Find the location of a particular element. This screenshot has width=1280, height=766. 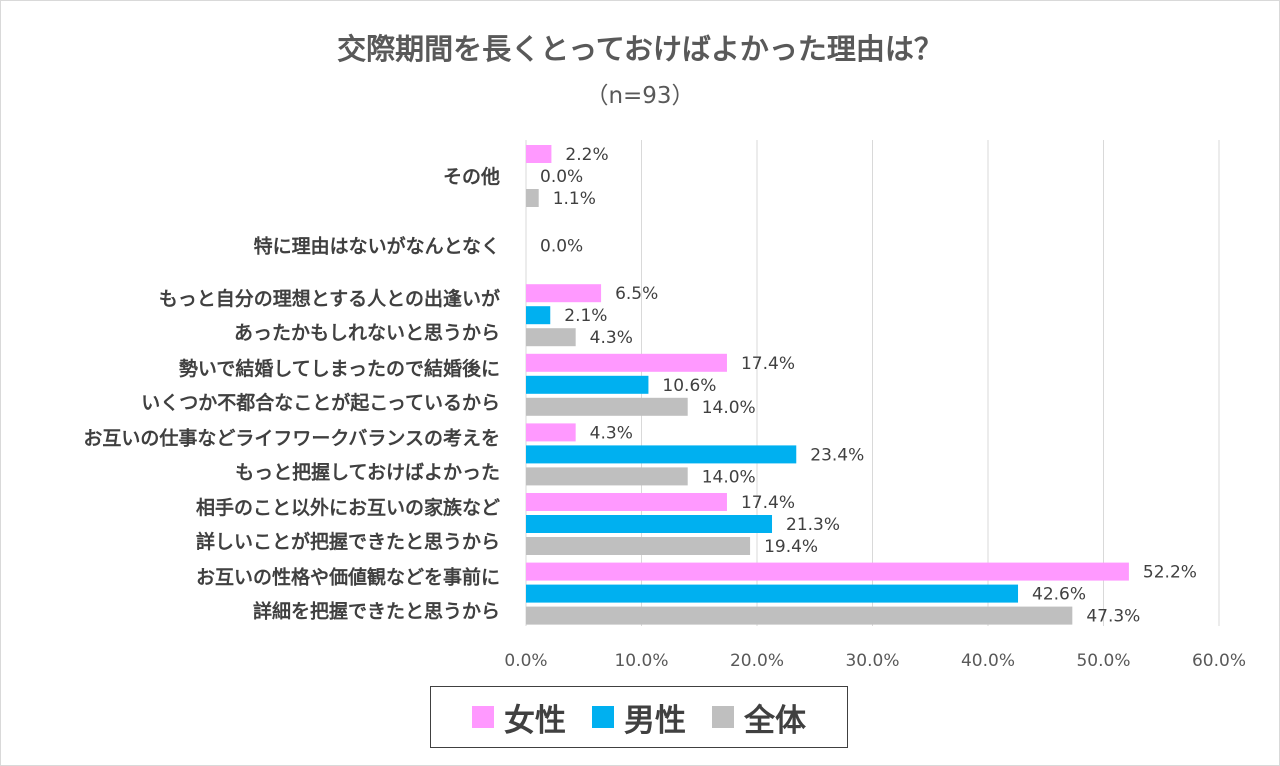

legend-swatch-total is located at coordinates (723, 717).